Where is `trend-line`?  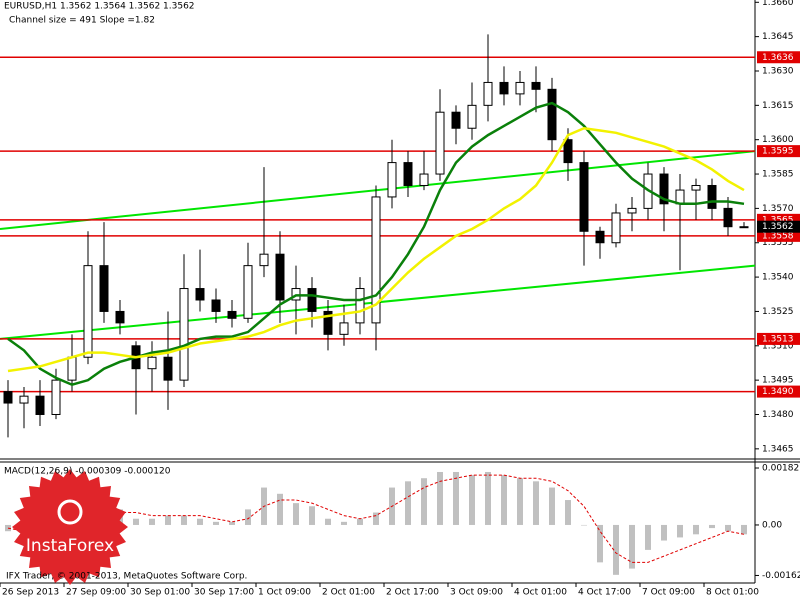 trend-line is located at coordinates (378, 190).